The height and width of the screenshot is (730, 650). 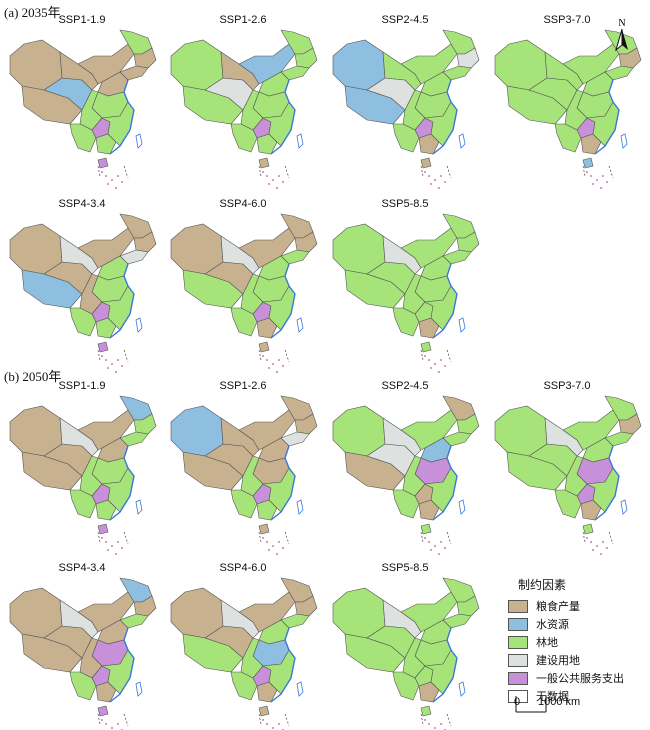 What do you see at coordinates (558, 607) in the screenshot?
I see `legend-label: 粮食产量` at bounding box center [558, 607].